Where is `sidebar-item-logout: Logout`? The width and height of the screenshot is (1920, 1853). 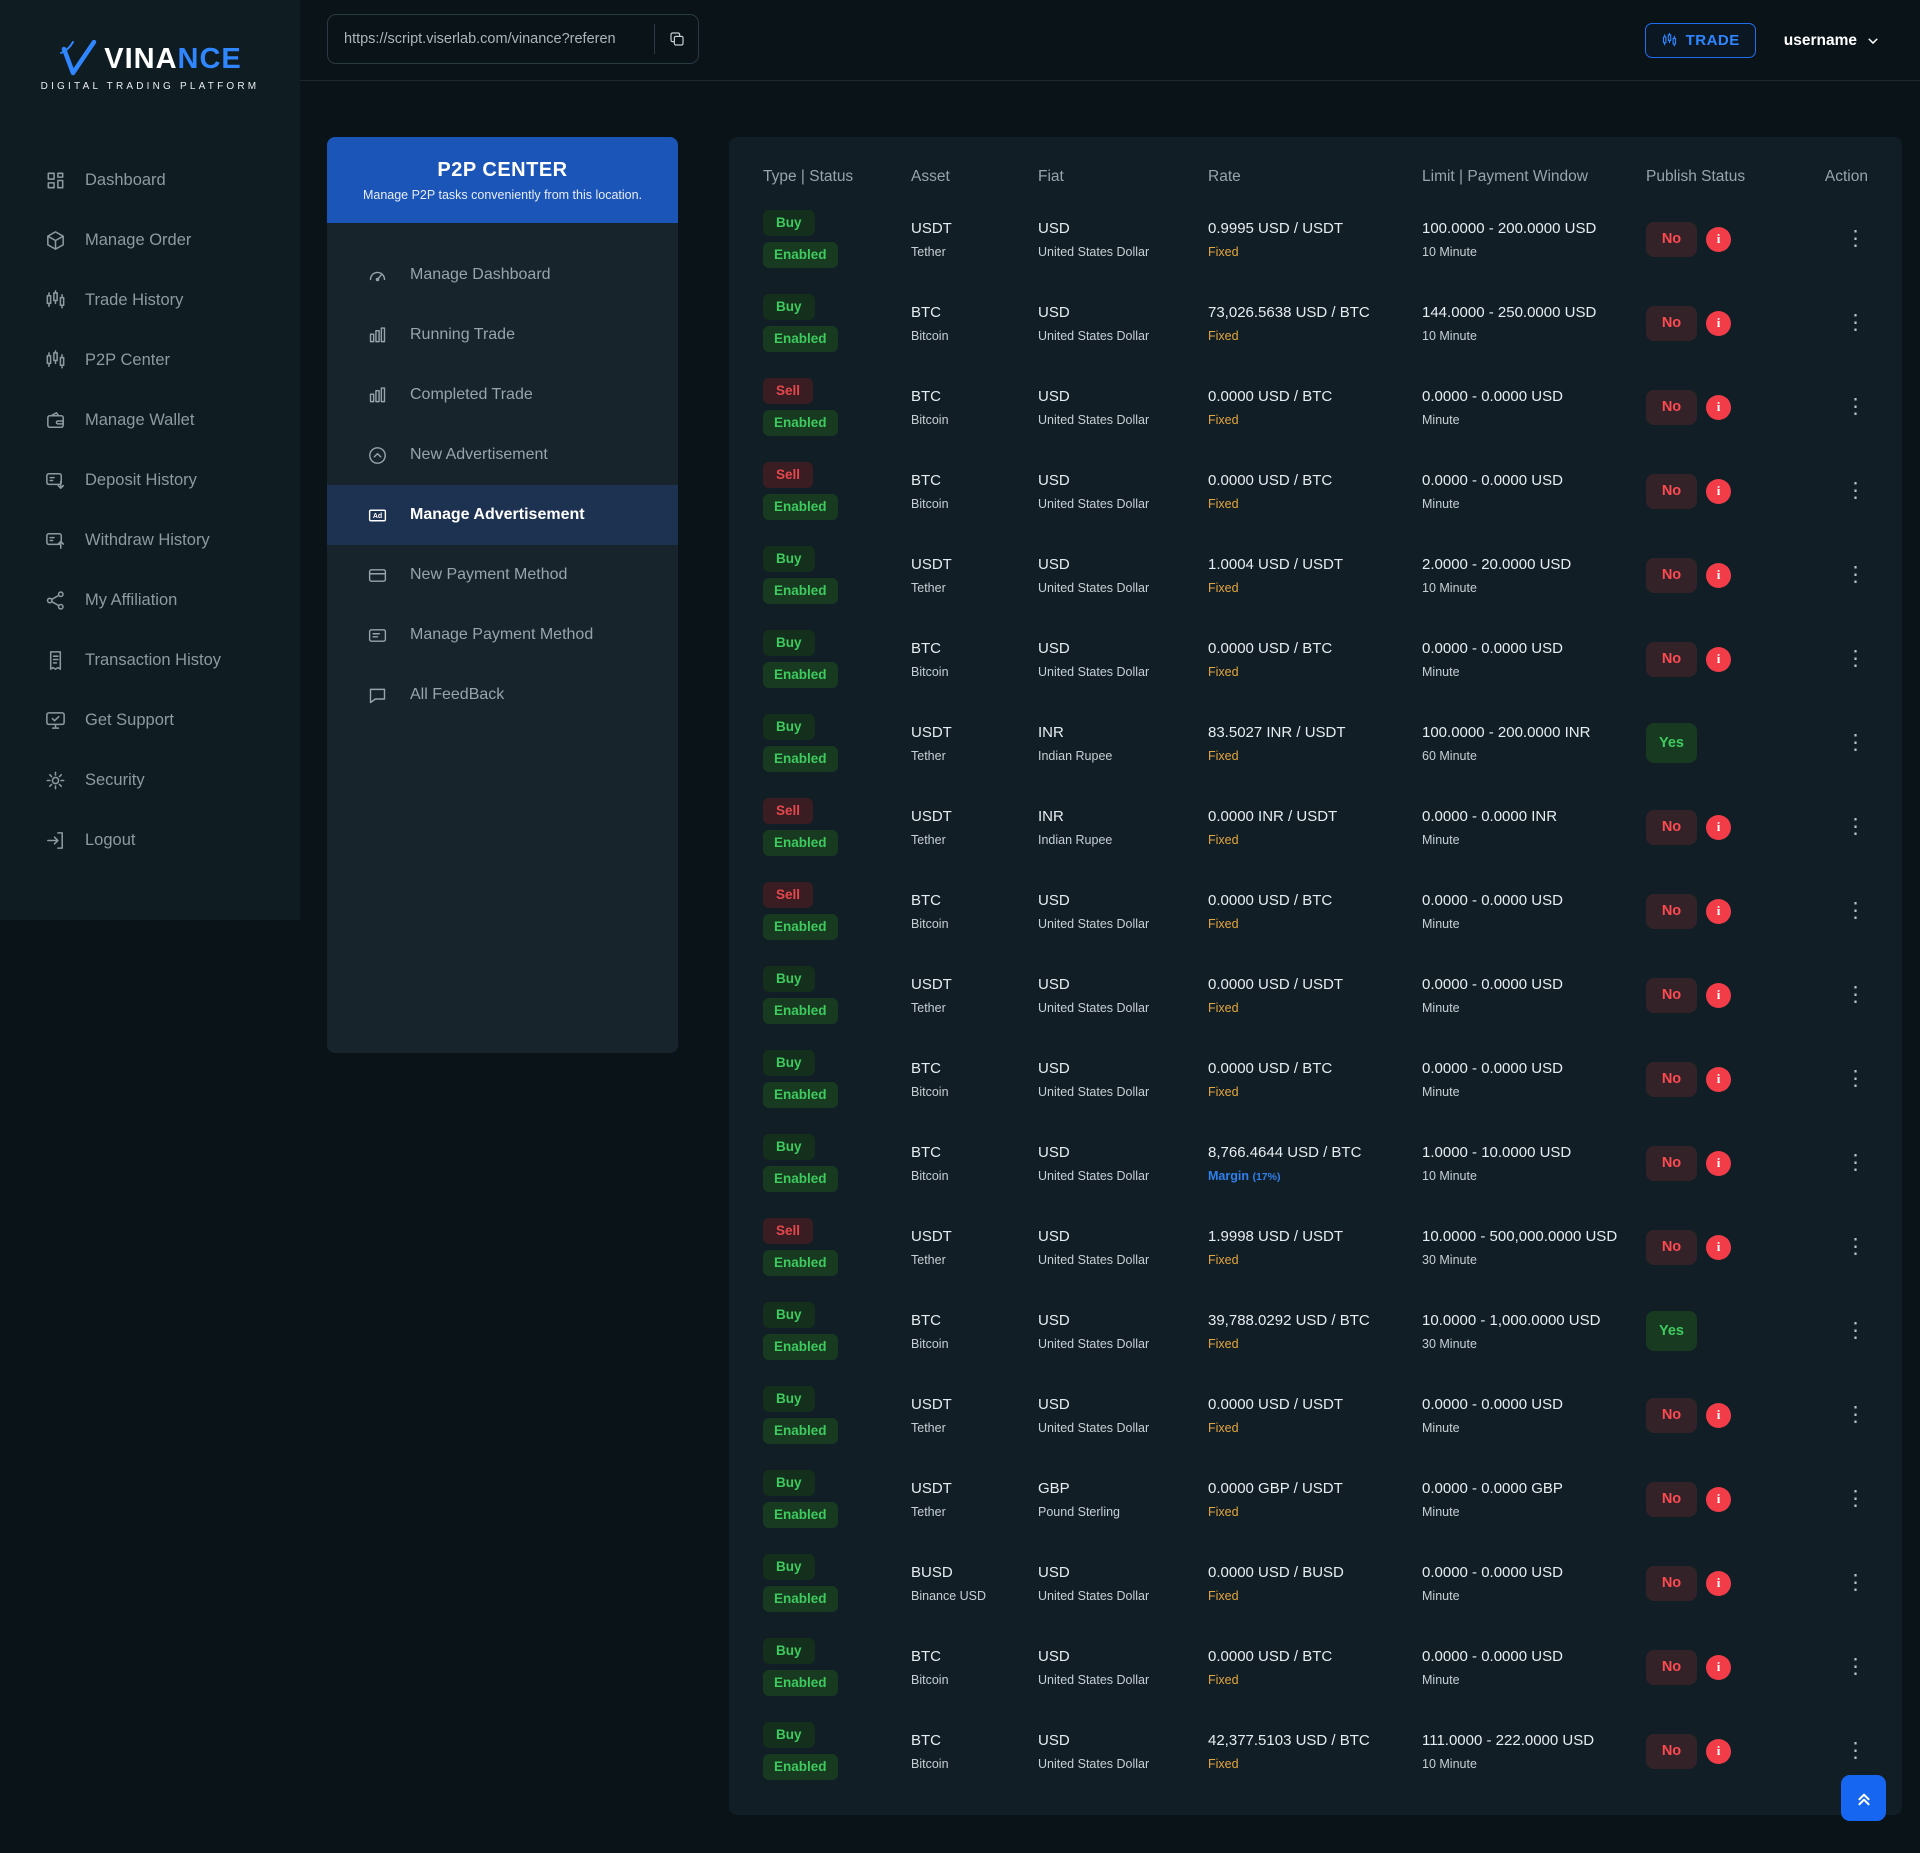
sidebar-item-logout: Logout is located at coordinates (150, 840).